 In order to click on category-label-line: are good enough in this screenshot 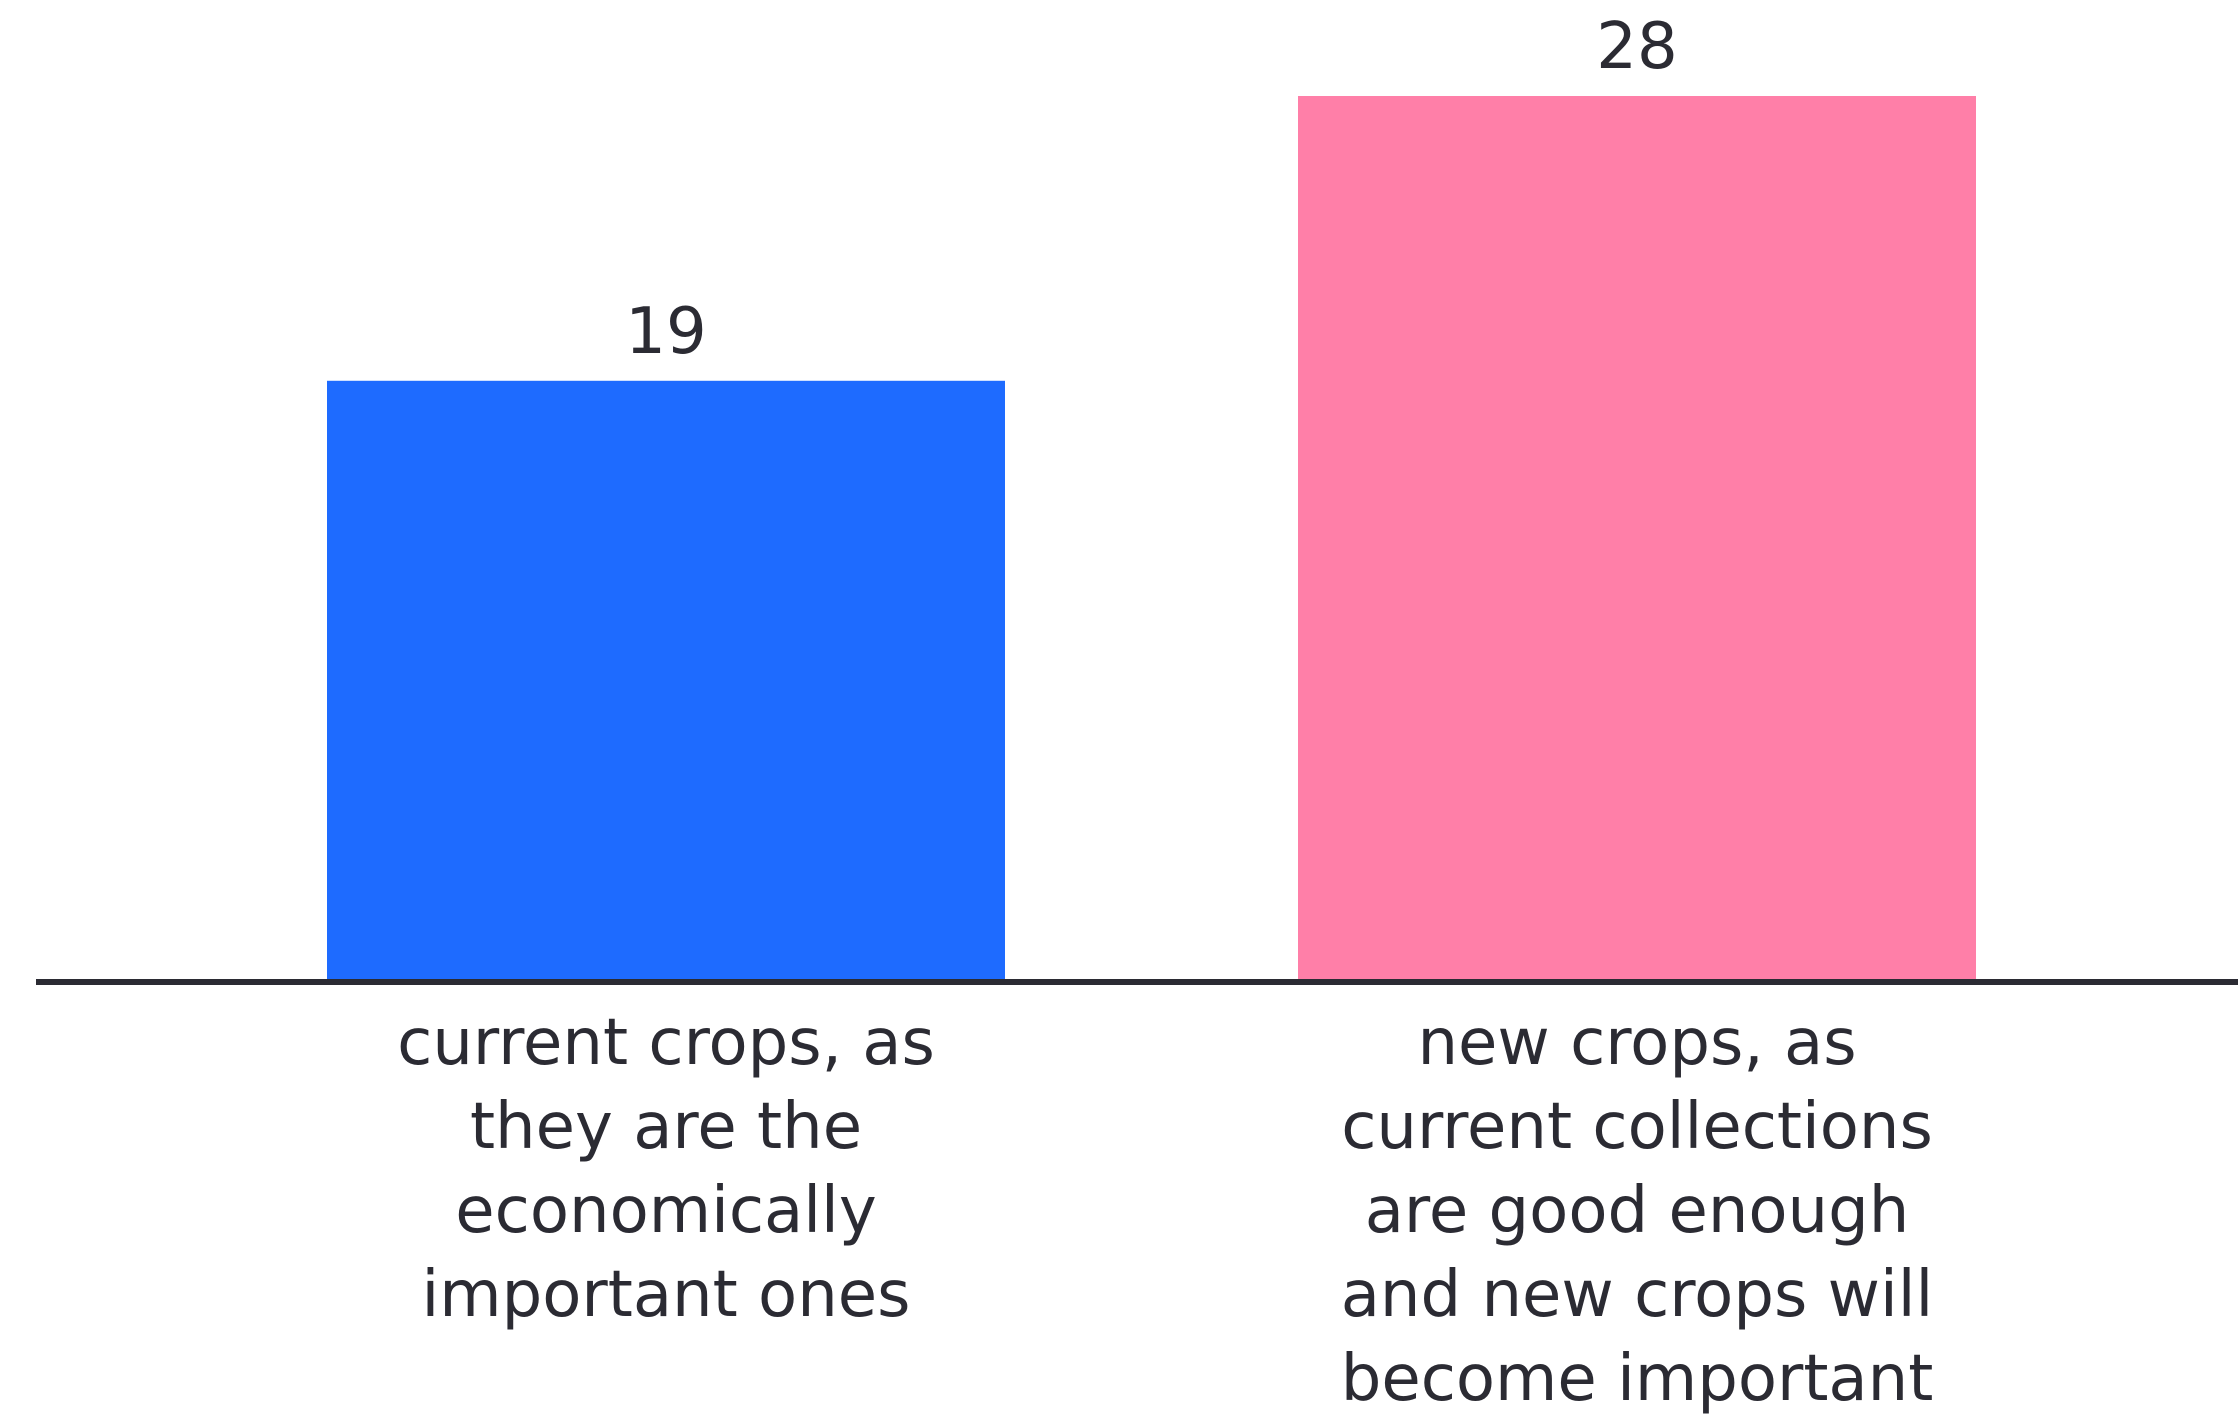, I will do `click(1637, 1211)`.